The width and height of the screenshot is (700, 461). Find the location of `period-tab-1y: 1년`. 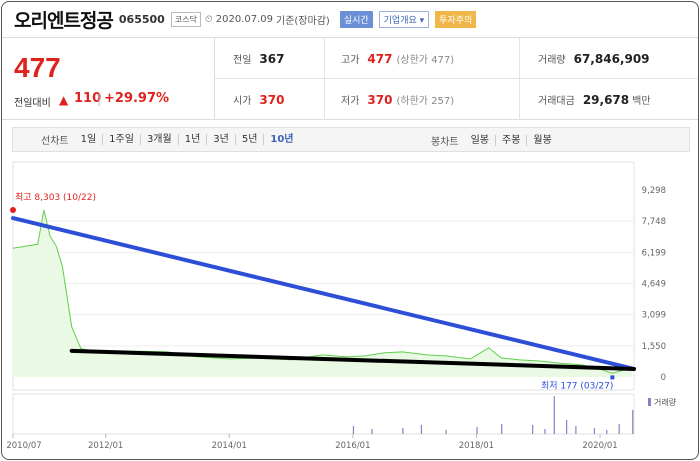

period-tab-1y: 1년 is located at coordinates (193, 139).